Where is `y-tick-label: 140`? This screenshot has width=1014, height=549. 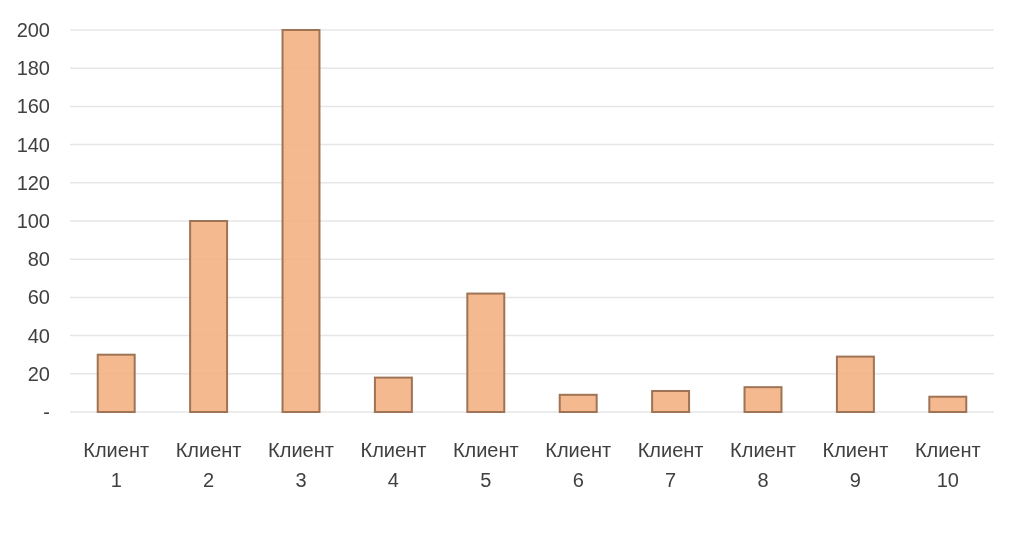
y-tick-label: 140 is located at coordinates (33, 144).